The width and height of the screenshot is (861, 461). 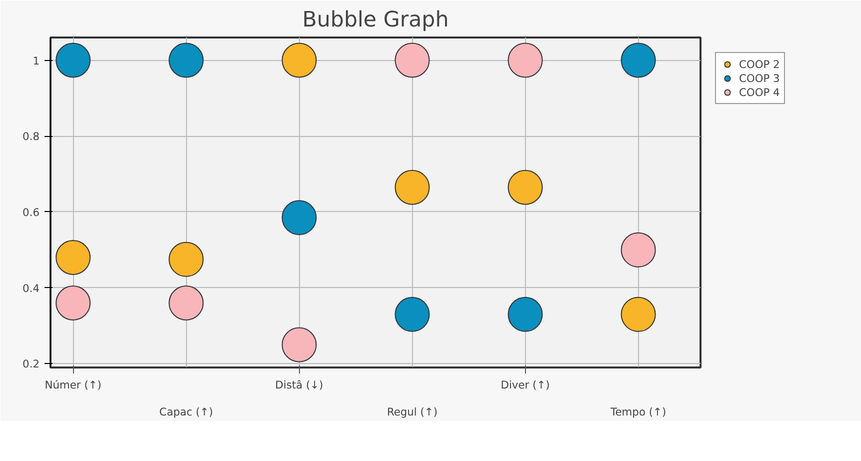 I want to click on x-tick-label: Distâ (↓), so click(x=299, y=385).